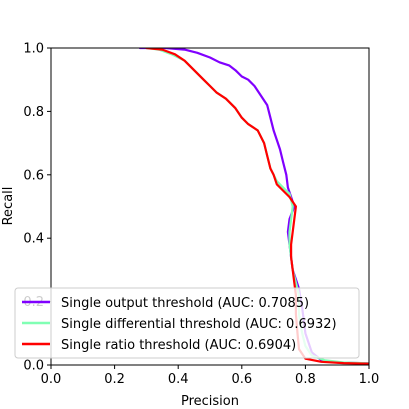 The width and height of the screenshot is (409, 409). What do you see at coordinates (114, 379) in the screenshot?
I see `x-tick-label: 0.2` at bounding box center [114, 379].